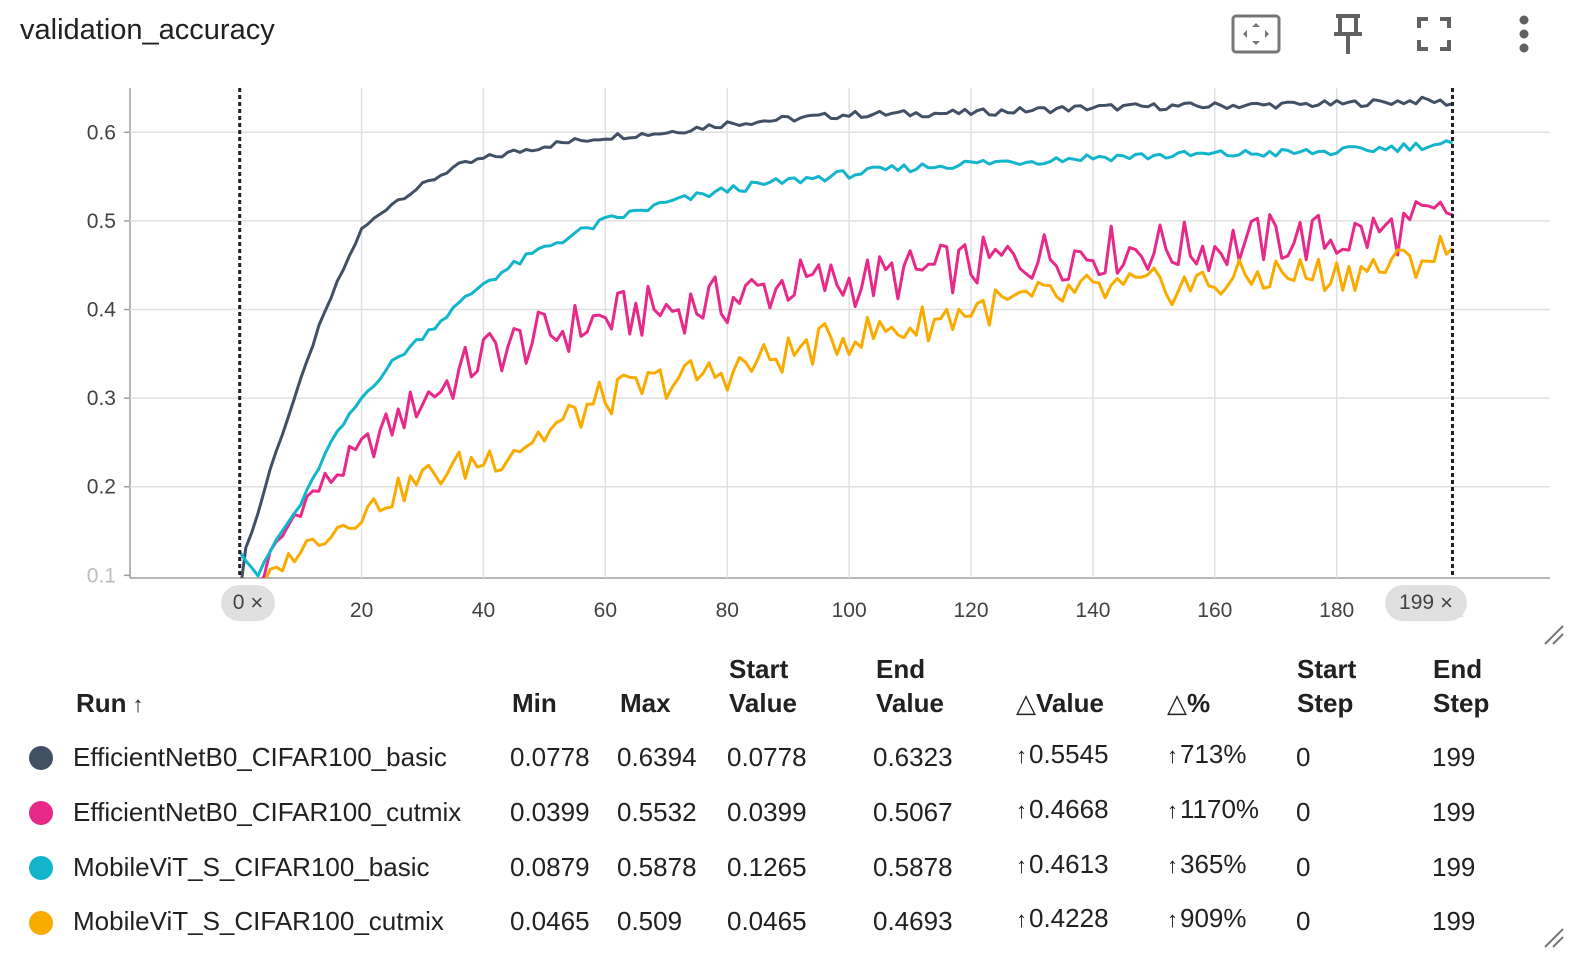 This screenshot has width=1571, height=967. I want to click on x-tick-label: 180, so click(1336, 610).